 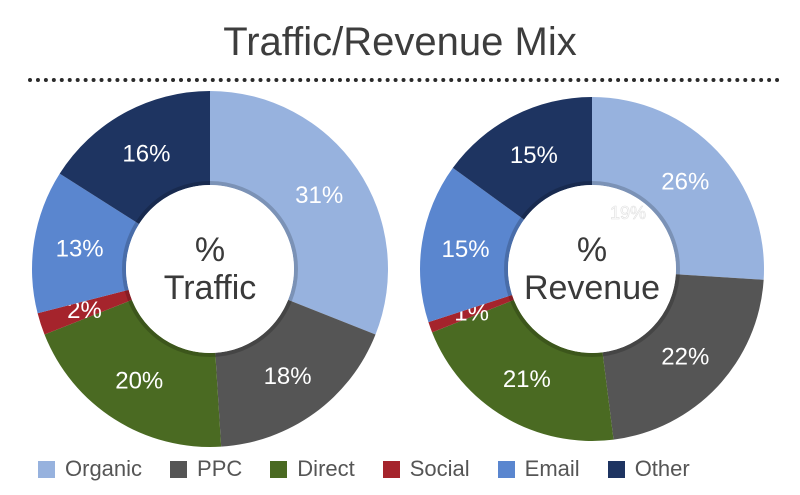 I want to click on data-label-email: 15%, so click(x=466, y=249).